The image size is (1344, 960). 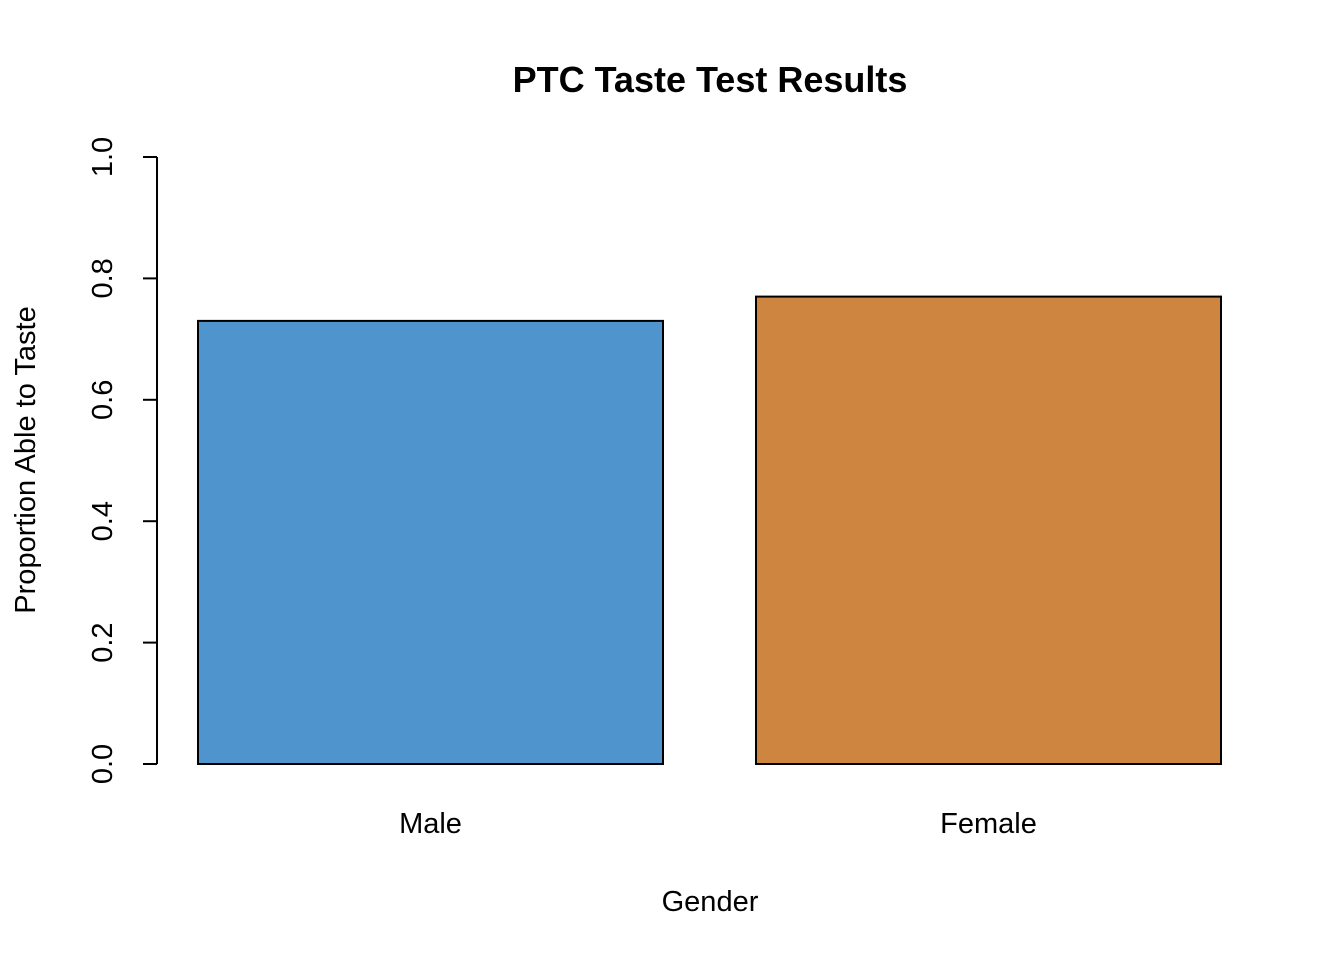 What do you see at coordinates (710, 902) in the screenshot?
I see `x-axis-label: Gender` at bounding box center [710, 902].